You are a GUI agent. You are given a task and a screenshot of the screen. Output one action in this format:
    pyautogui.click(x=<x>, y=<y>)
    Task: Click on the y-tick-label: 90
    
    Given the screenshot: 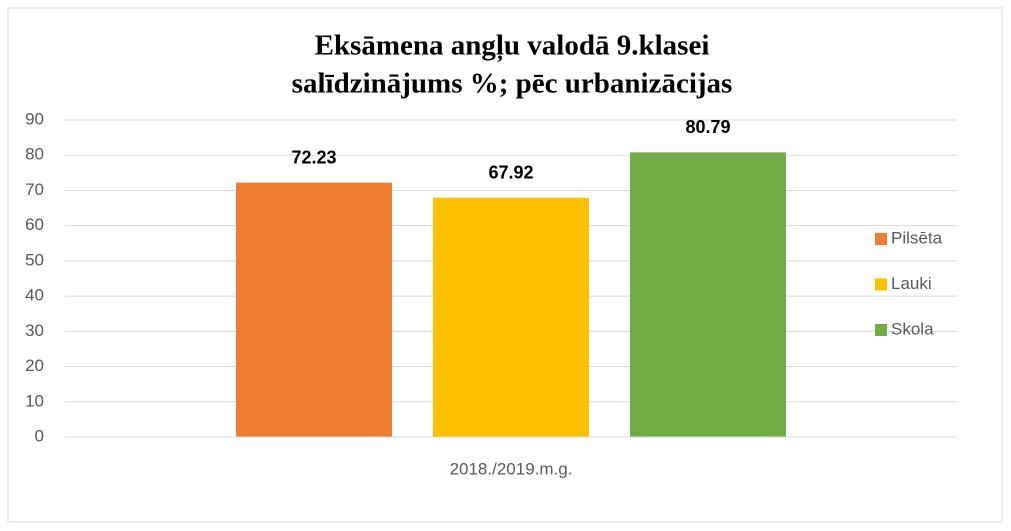 What is the action you would take?
    pyautogui.click(x=34, y=118)
    